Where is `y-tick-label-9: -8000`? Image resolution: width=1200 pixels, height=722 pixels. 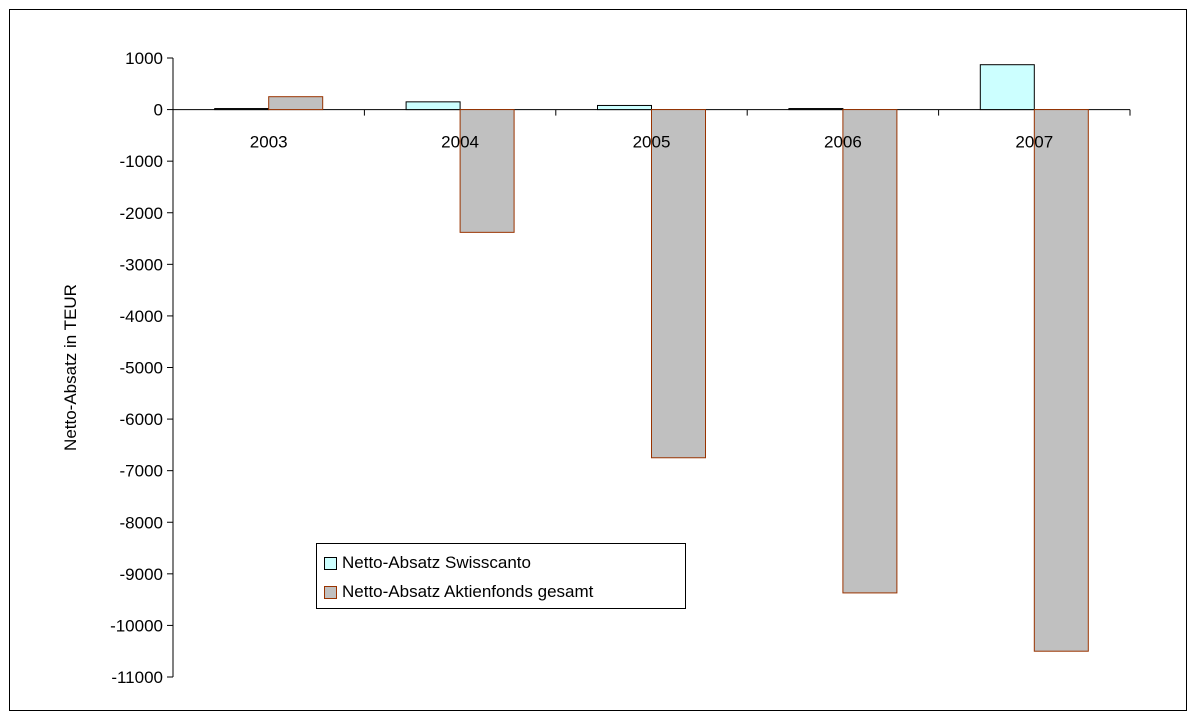
y-tick-label-9: -8000 is located at coordinates (141, 522).